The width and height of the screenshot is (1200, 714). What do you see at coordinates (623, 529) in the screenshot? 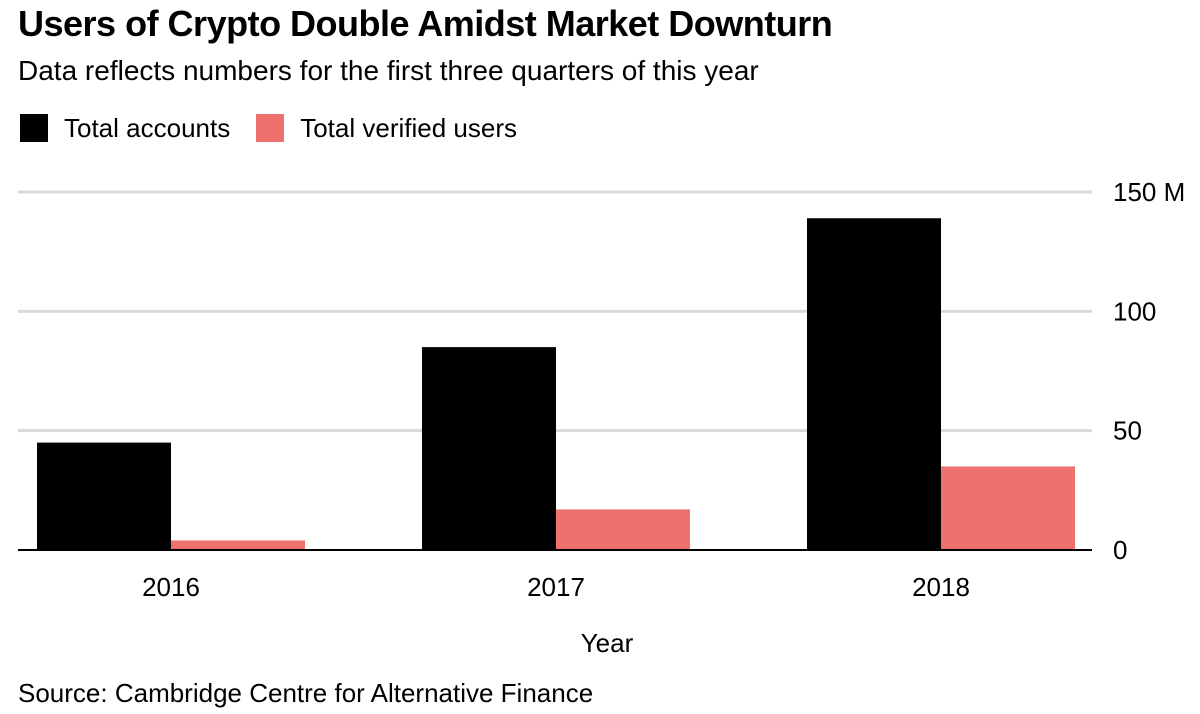
I see `bar-total-verified-users-2017` at bounding box center [623, 529].